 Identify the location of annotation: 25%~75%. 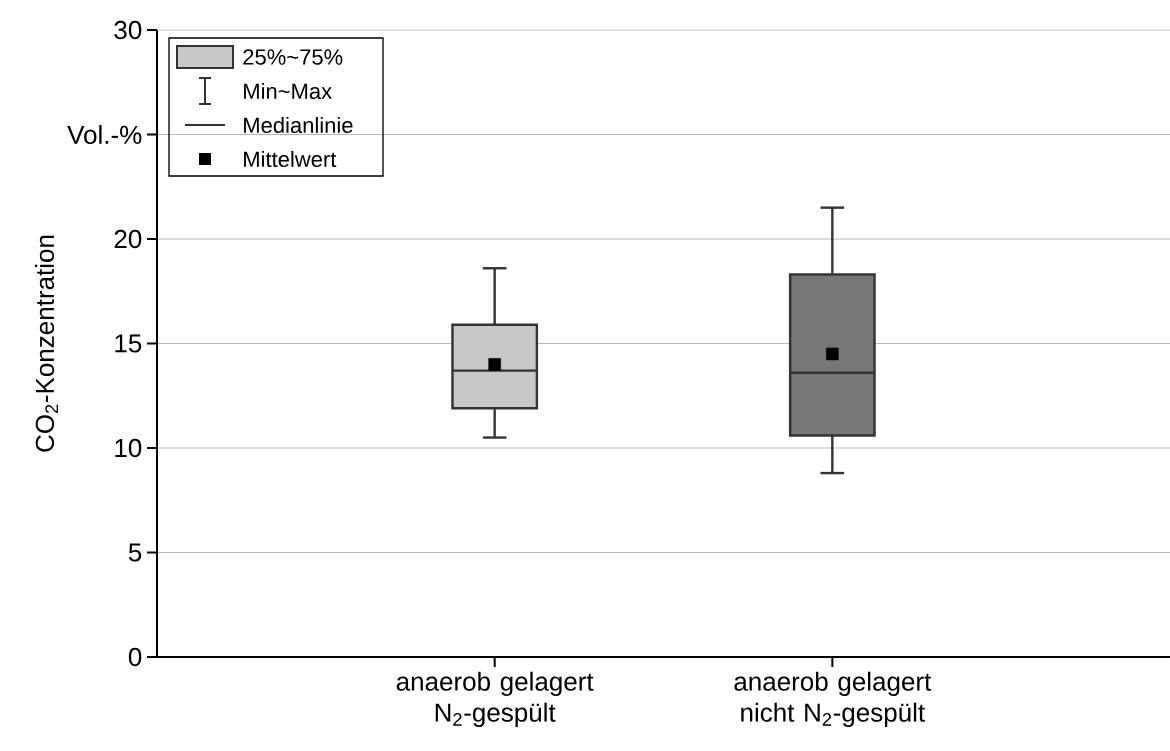
(293, 57).